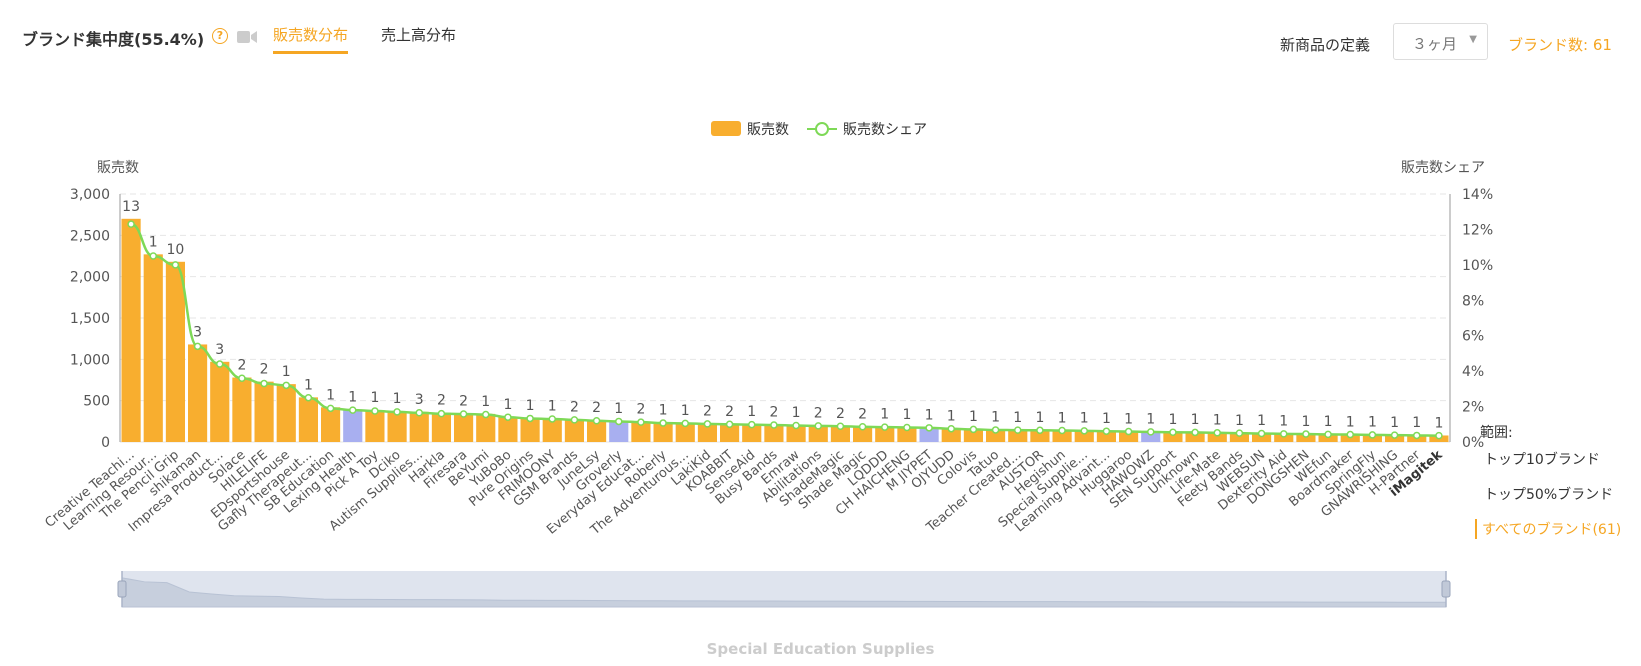 This screenshot has width=1641, height=666. Describe the element at coordinates (220, 36) in the screenshot. I see `question-circle-icon: ?` at that location.